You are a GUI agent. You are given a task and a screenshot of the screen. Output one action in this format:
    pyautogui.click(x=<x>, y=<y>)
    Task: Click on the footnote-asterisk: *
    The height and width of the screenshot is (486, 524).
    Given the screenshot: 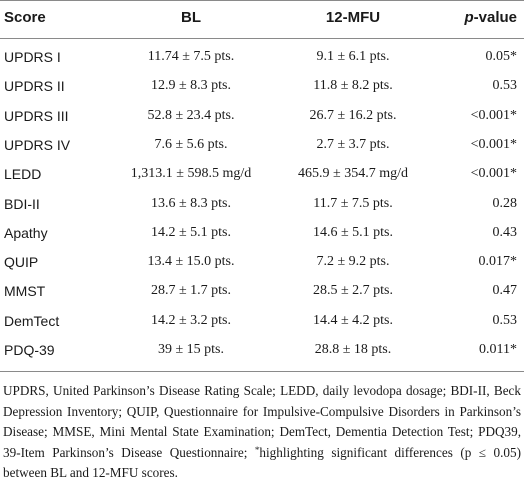 What is the action you would take?
    pyautogui.click(x=257, y=449)
    